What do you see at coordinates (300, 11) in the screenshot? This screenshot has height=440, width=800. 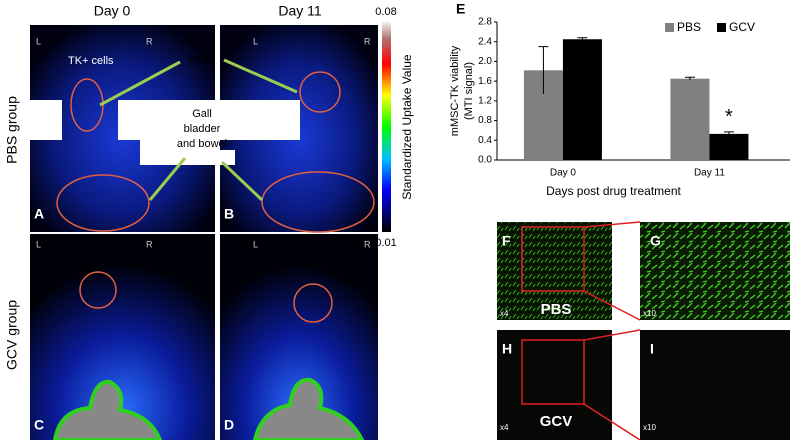 I see `column-title: Day 11` at bounding box center [300, 11].